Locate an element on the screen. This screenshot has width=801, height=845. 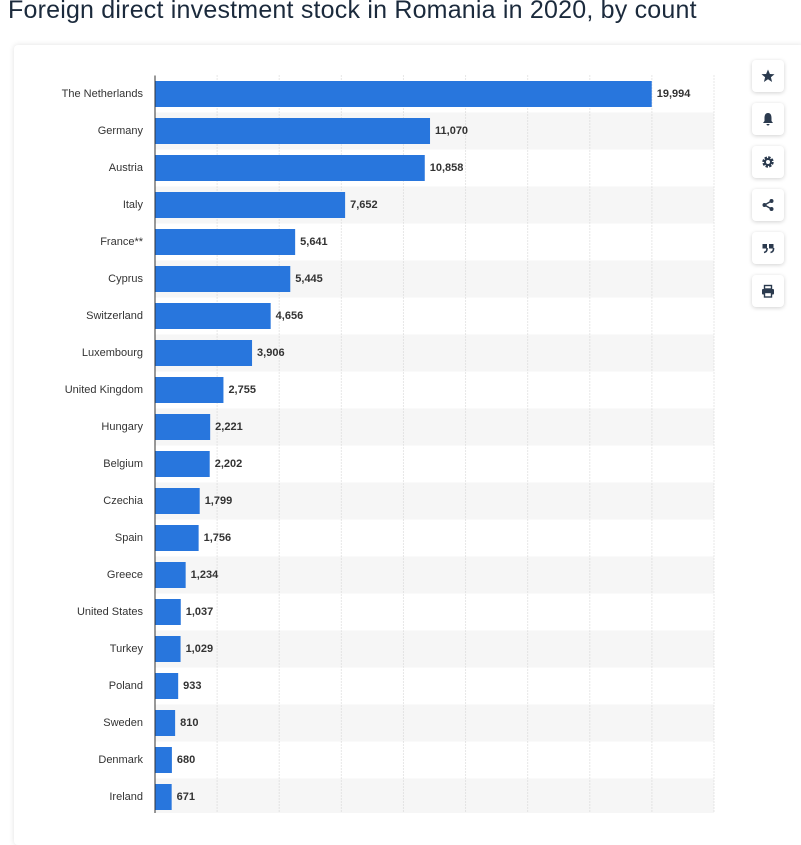
y-tick-label: Italy is located at coordinates (133, 205).